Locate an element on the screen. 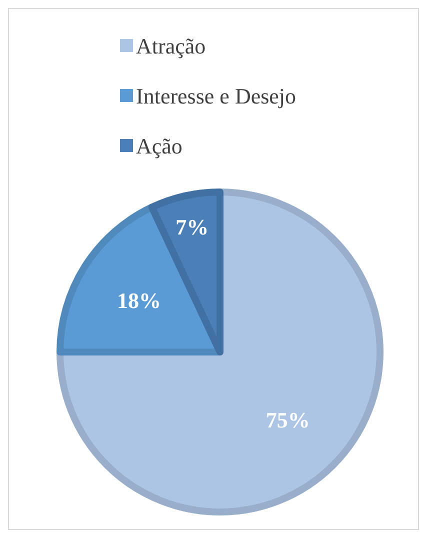  legend-label: Interesse e Desejo is located at coordinates (216, 96).